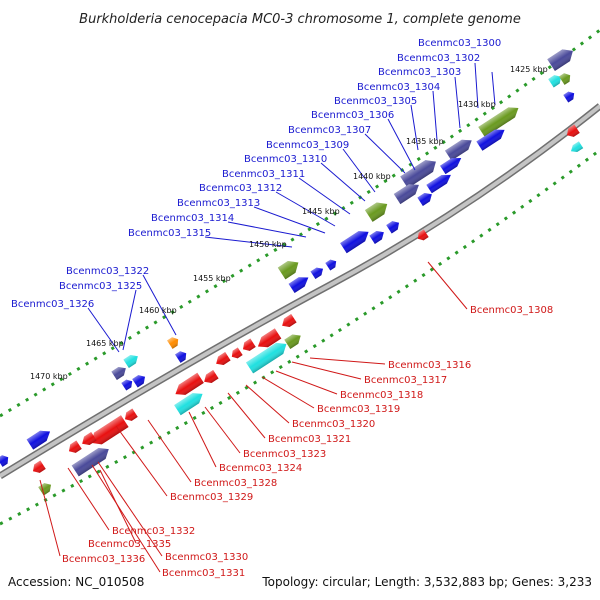  I want to click on gene-label: Bcenmc03_1323, so click(284, 454).